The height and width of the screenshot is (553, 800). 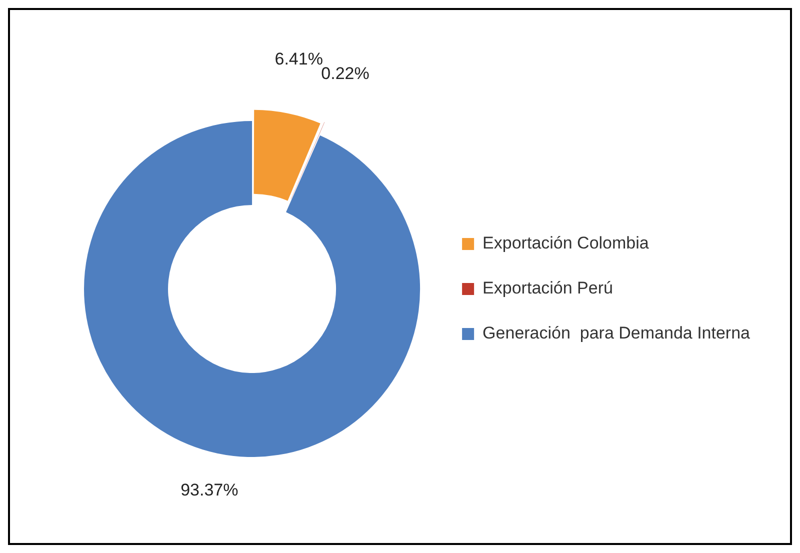 What do you see at coordinates (209, 490) in the screenshot?
I see `data-label: 93.37%` at bounding box center [209, 490].